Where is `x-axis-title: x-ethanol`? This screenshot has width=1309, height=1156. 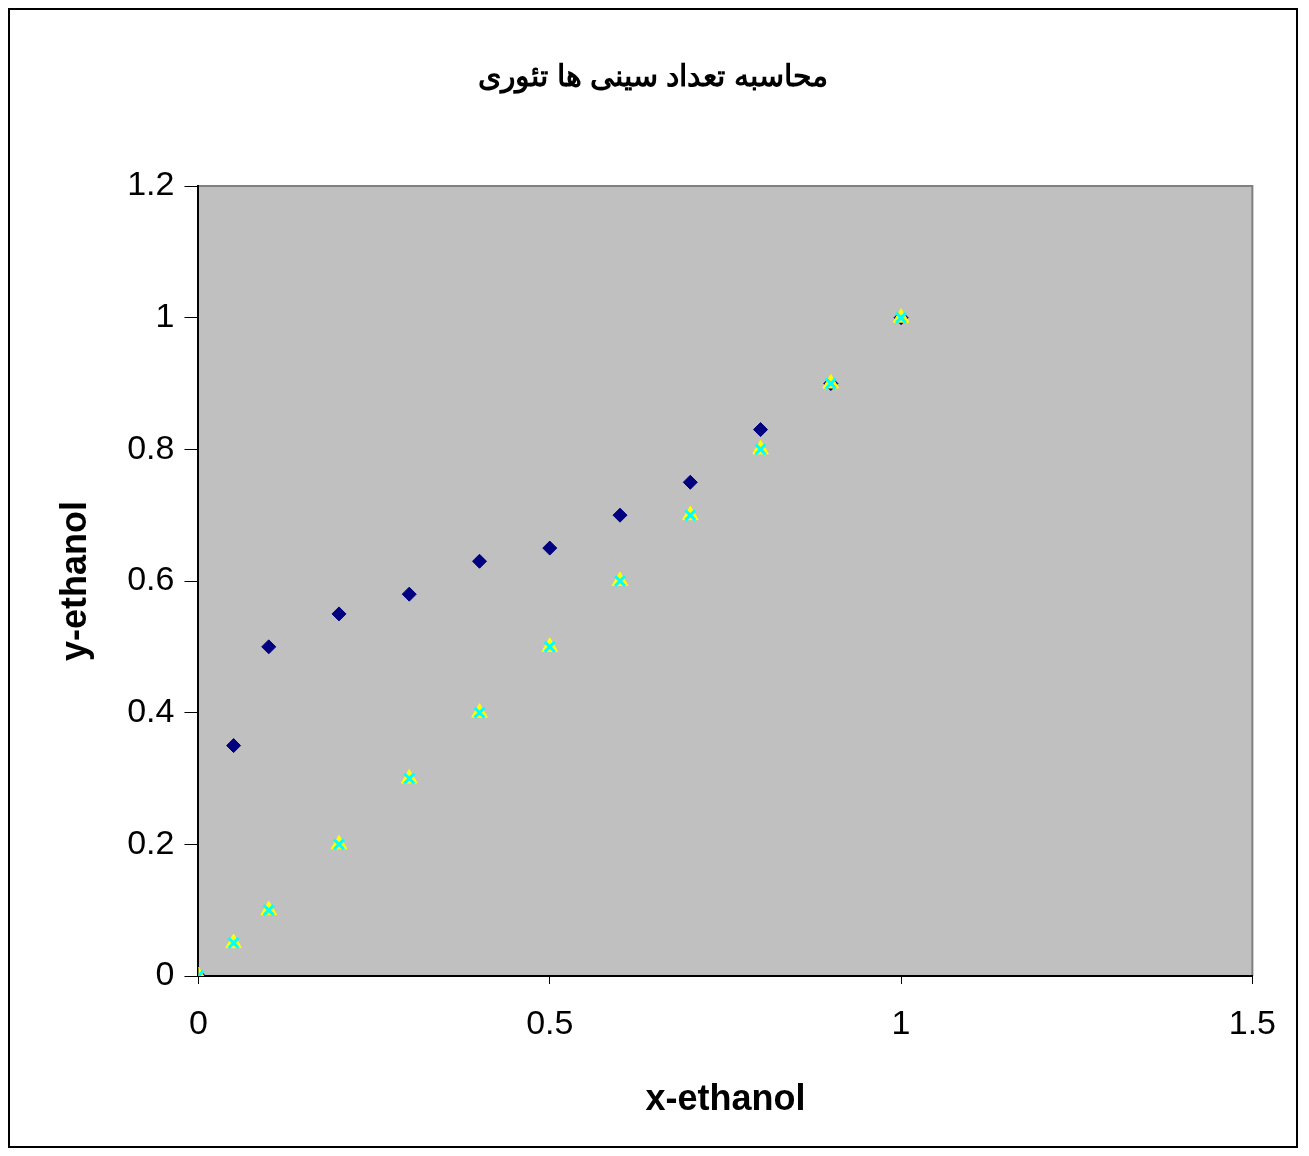 x-axis-title: x-ethanol is located at coordinates (725, 1098).